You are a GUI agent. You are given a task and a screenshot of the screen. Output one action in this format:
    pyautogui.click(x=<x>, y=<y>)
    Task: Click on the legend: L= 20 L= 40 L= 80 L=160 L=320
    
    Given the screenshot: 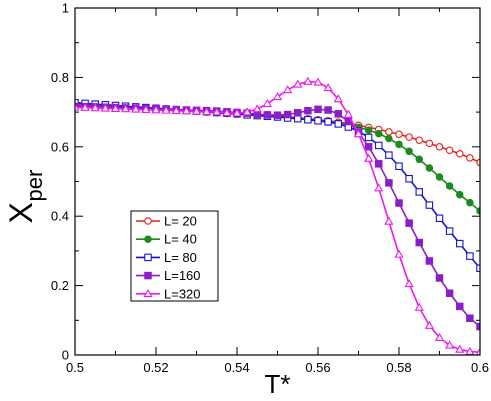 What is the action you would take?
    pyautogui.click(x=174, y=256)
    